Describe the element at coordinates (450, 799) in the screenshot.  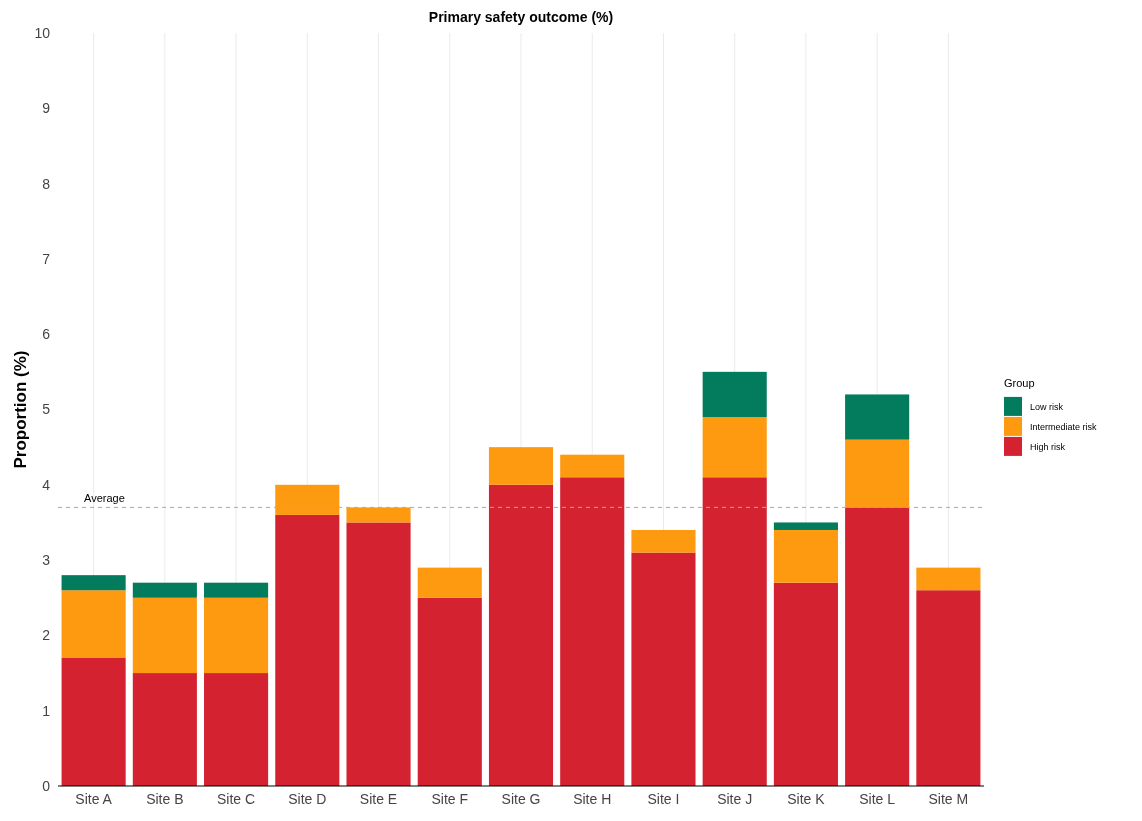
I see `x-tick-label: Site F` at that location.